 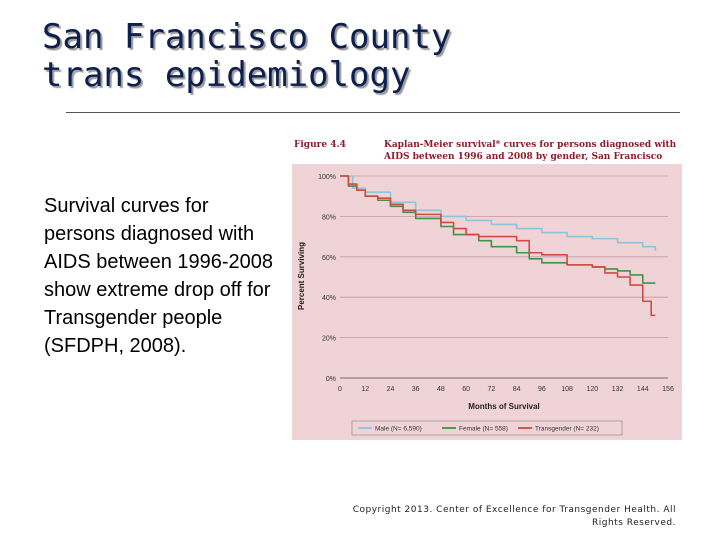 I want to click on x-tick-label: 12, so click(x=365, y=389).